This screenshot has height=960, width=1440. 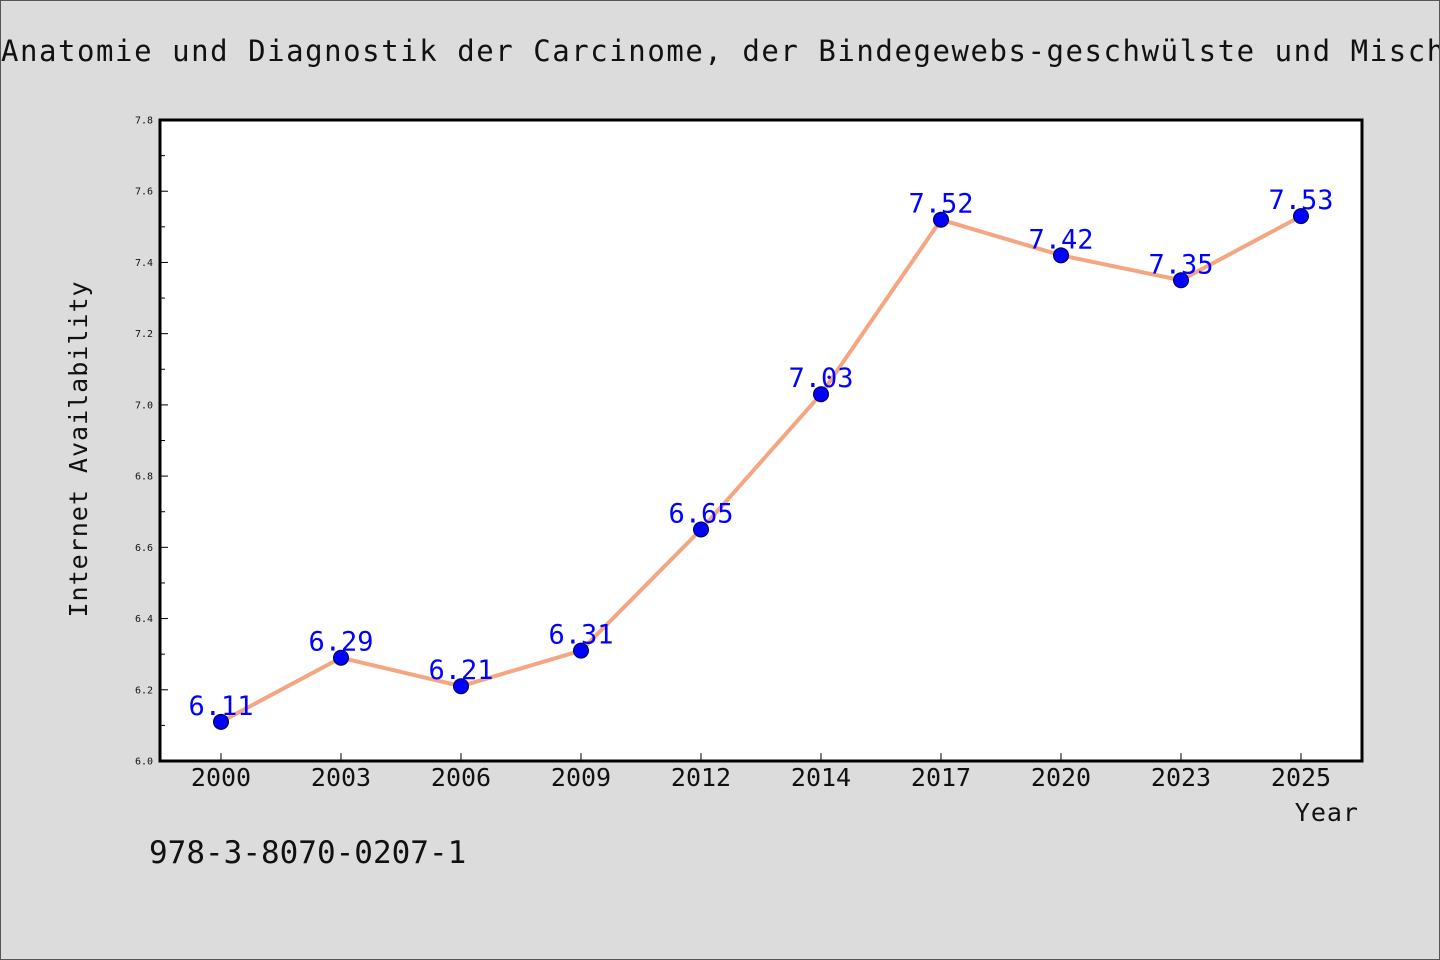 What do you see at coordinates (144, 263) in the screenshot?
I see `y-tick-label: 7.4` at bounding box center [144, 263].